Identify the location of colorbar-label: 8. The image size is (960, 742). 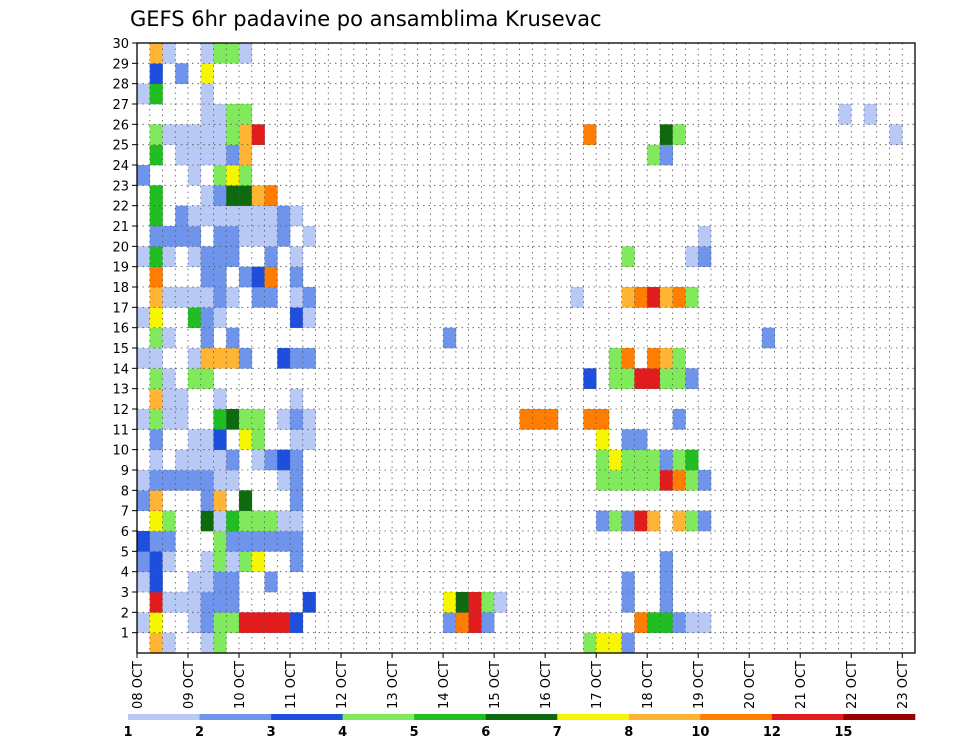
(628, 732).